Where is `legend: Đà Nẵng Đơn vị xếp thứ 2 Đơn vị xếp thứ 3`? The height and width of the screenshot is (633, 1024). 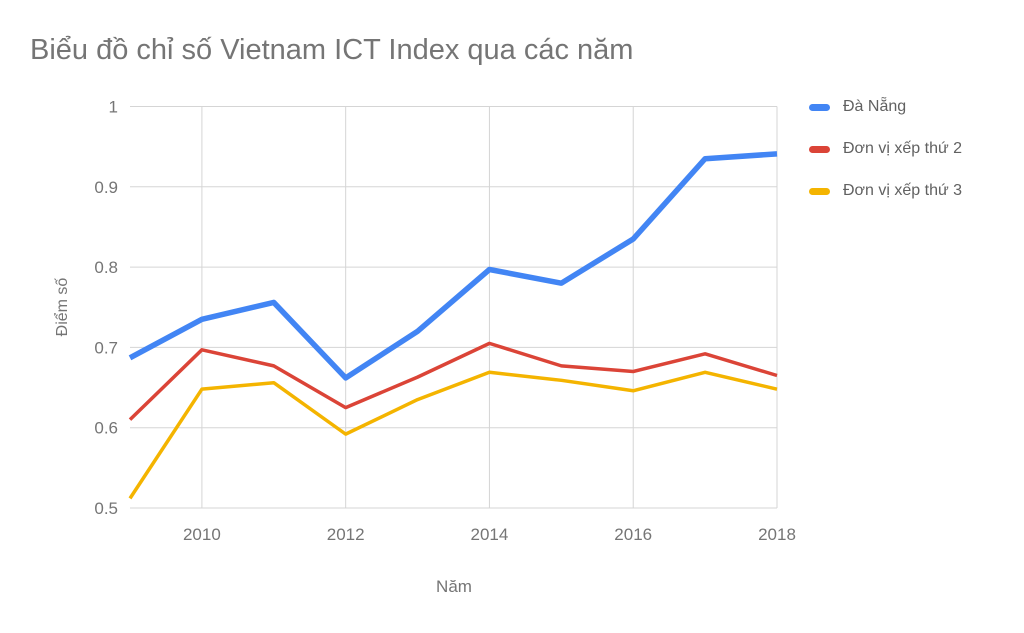
legend: Đà Nẵng Đơn vị xếp thứ 2 Đơn vị xếp thứ 3 is located at coordinates (885, 149).